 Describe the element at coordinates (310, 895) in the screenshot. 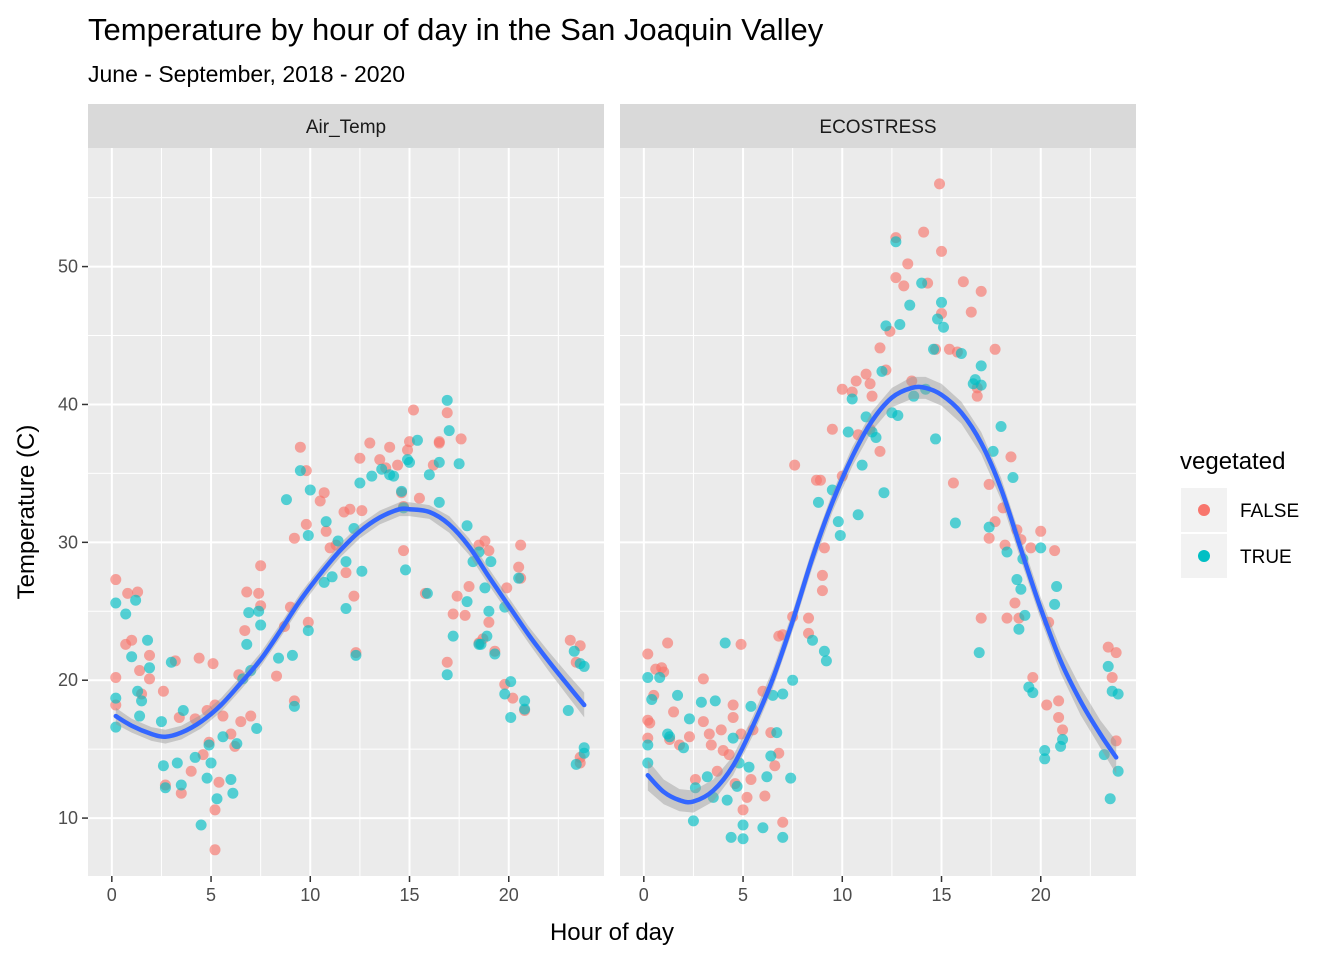

I see `x-tick-label: 10` at that location.